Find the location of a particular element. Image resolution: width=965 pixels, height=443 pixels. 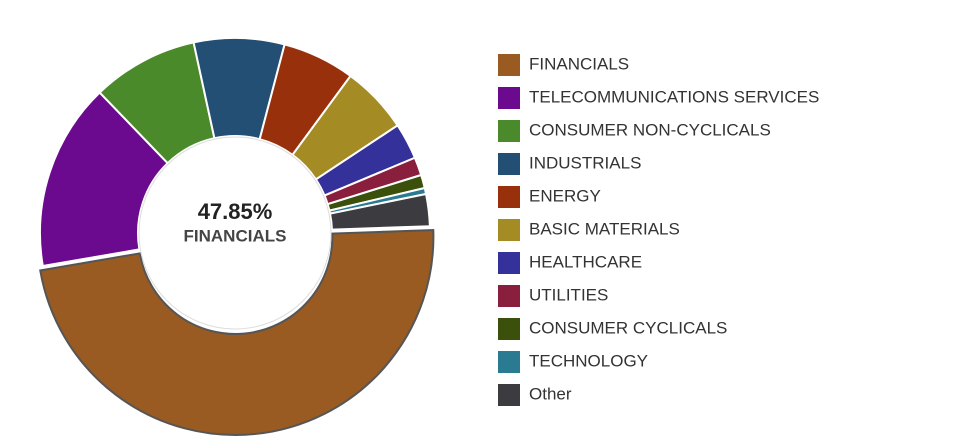

legend-label: CONSUMER NON-CYCLICALS is located at coordinates (650, 129).